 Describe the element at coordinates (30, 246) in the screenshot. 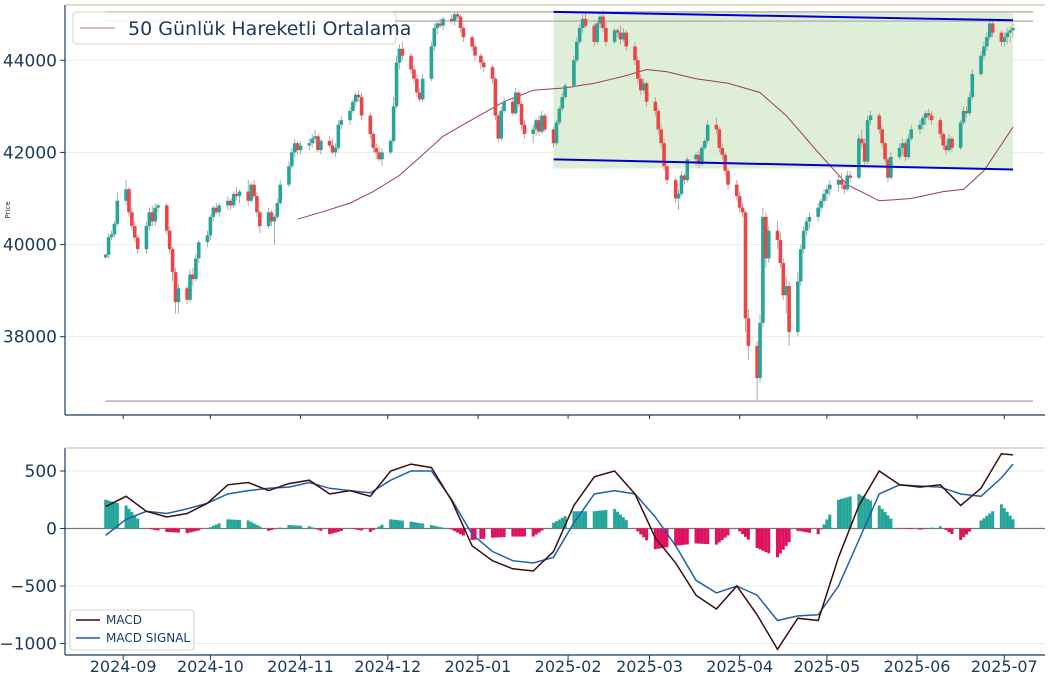

I see `price-tick-label: 40000` at that location.